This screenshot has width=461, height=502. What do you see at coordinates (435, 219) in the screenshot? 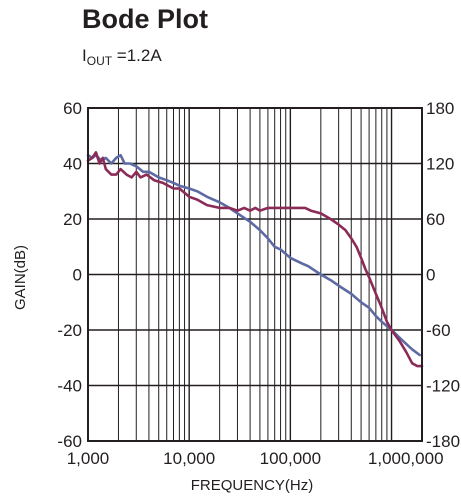
I see `y2-tick-label: 60` at bounding box center [435, 219].